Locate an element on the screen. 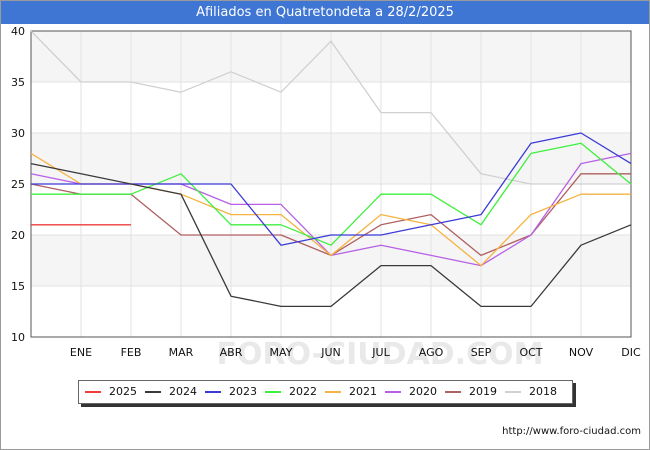 The width and height of the screenshot is (650, 450). y-tick-label: 25 is located at coordinates (18, 184).